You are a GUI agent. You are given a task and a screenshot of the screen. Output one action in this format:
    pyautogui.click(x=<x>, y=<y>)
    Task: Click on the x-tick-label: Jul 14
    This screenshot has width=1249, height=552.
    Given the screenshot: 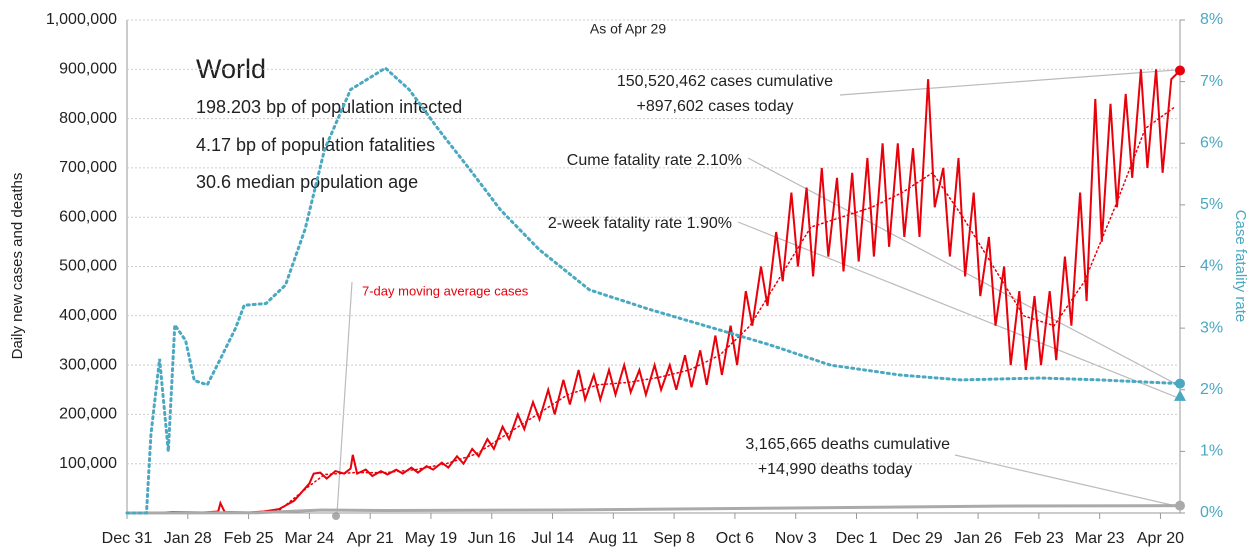 What is the action you would take?
    pyautogui.click(x=552, y=538)
    